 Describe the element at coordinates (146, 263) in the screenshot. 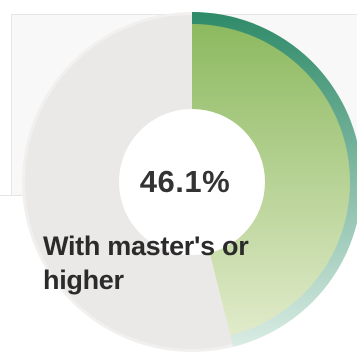

I see `chart-caption: With master's or higher` at that location.